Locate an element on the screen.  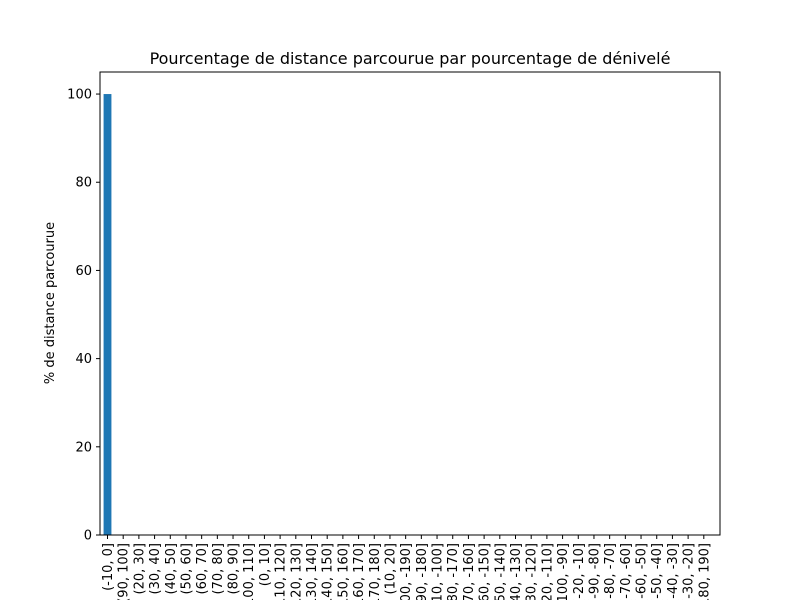
x-tick-label: (170, 180] is located at coordinates (375, 571).